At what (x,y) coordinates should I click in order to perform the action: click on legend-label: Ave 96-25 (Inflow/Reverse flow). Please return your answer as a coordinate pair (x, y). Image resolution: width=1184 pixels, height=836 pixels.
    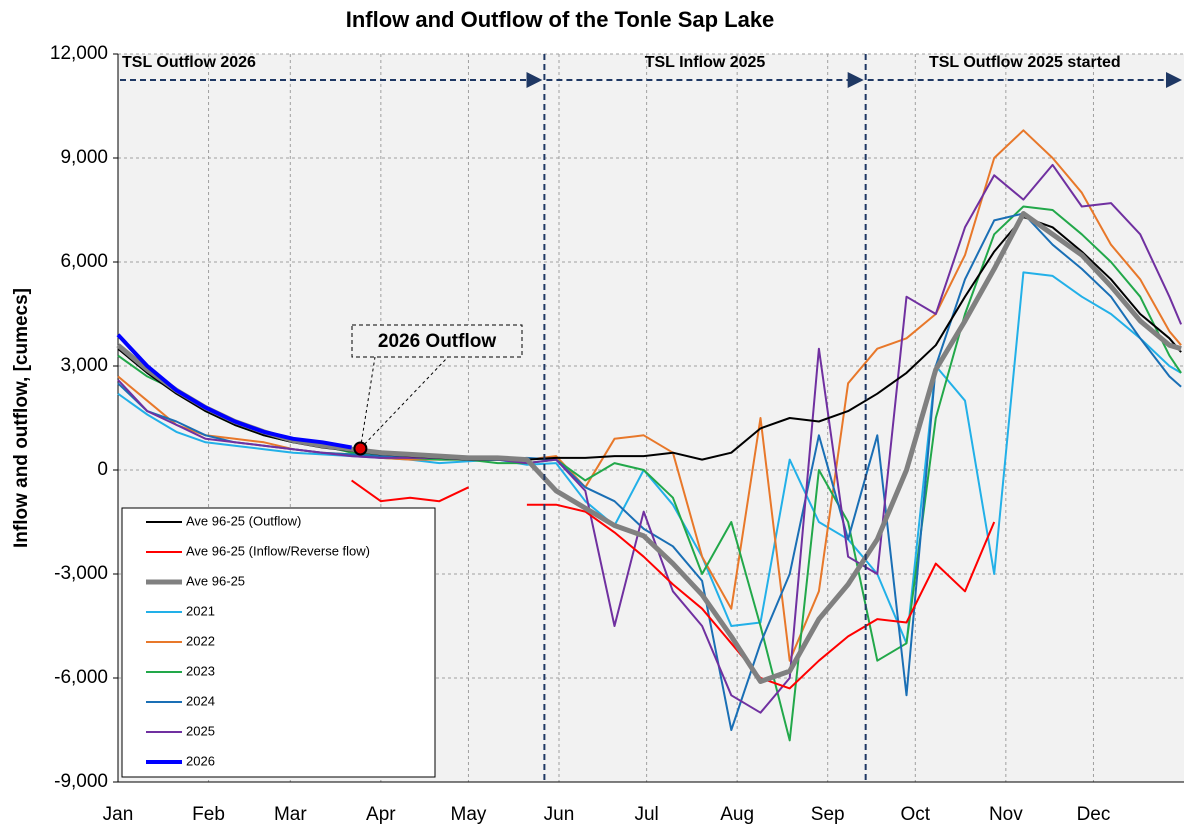
    Looking at the image, I should click on (278, 550).